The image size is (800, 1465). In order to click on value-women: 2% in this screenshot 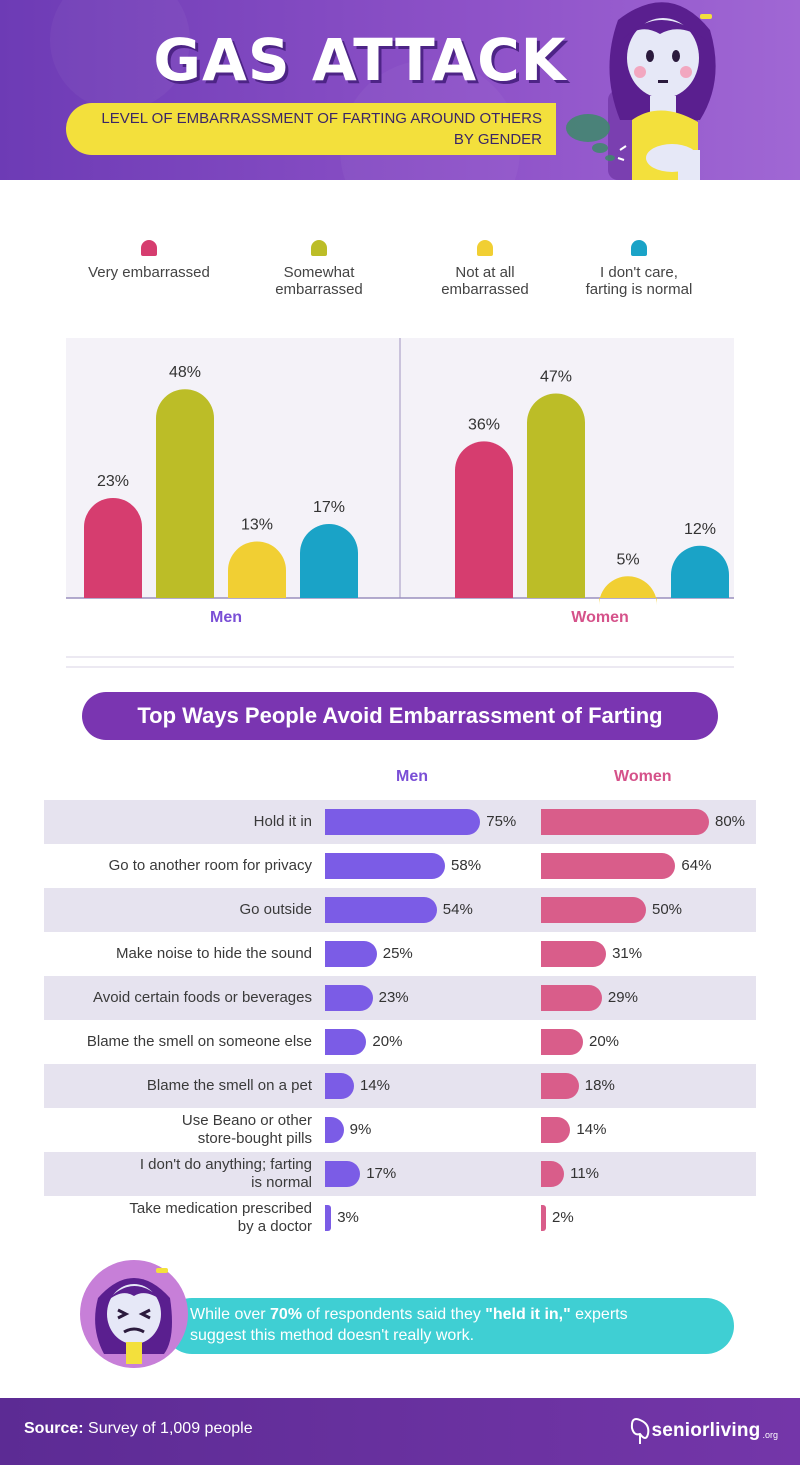, I will do `click(563, 1217)`.